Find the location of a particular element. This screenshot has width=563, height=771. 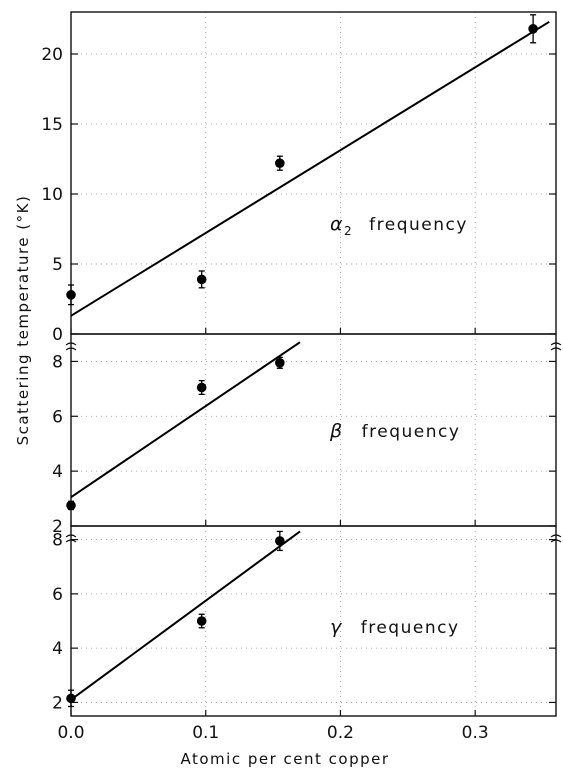

x-tick-label: 0.2 is located at coordinates (340, 733).